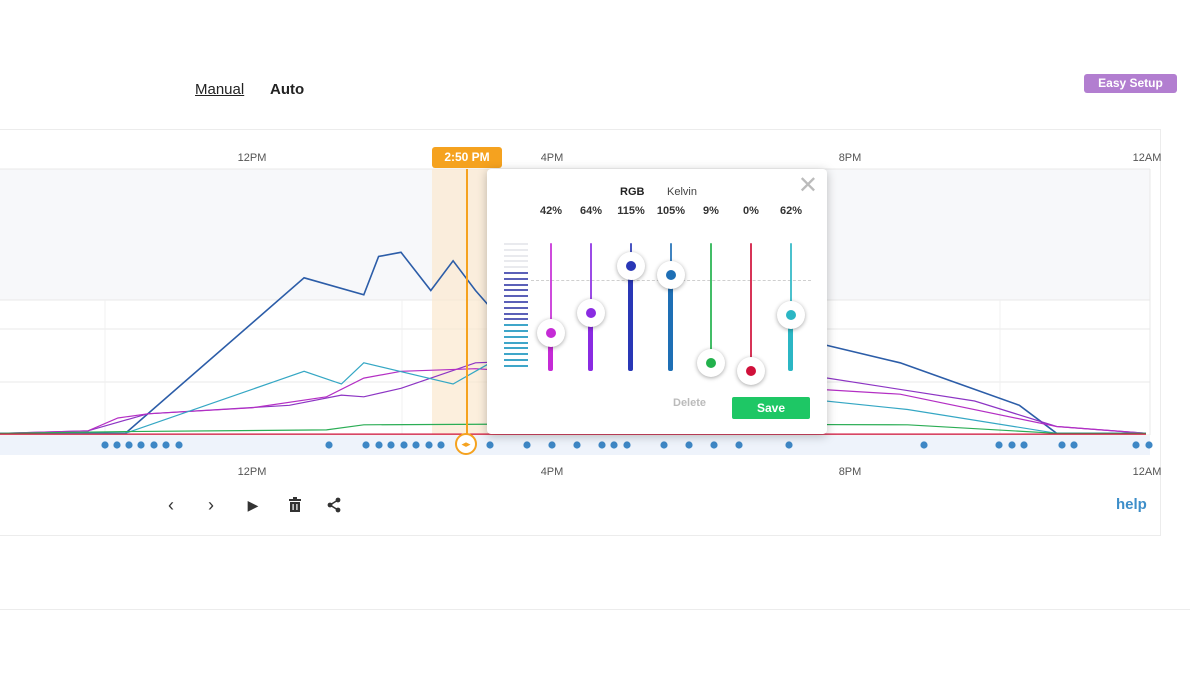  I want to click on chevron-right-icon: ›, so click(211, 505).